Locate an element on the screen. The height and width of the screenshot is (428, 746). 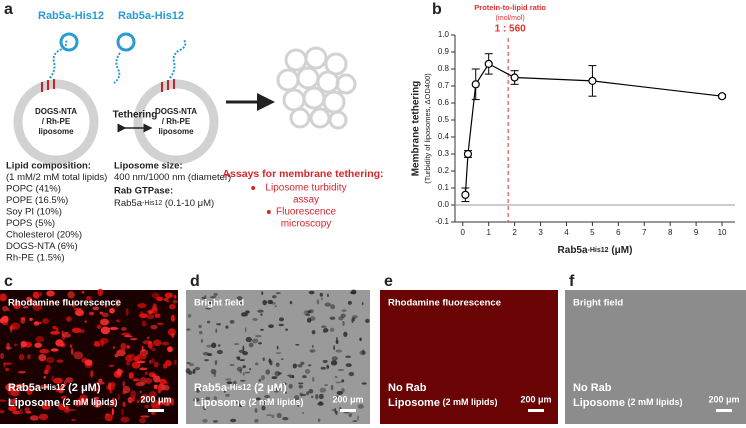
micrograph-f is located at coordinates (655, 357).